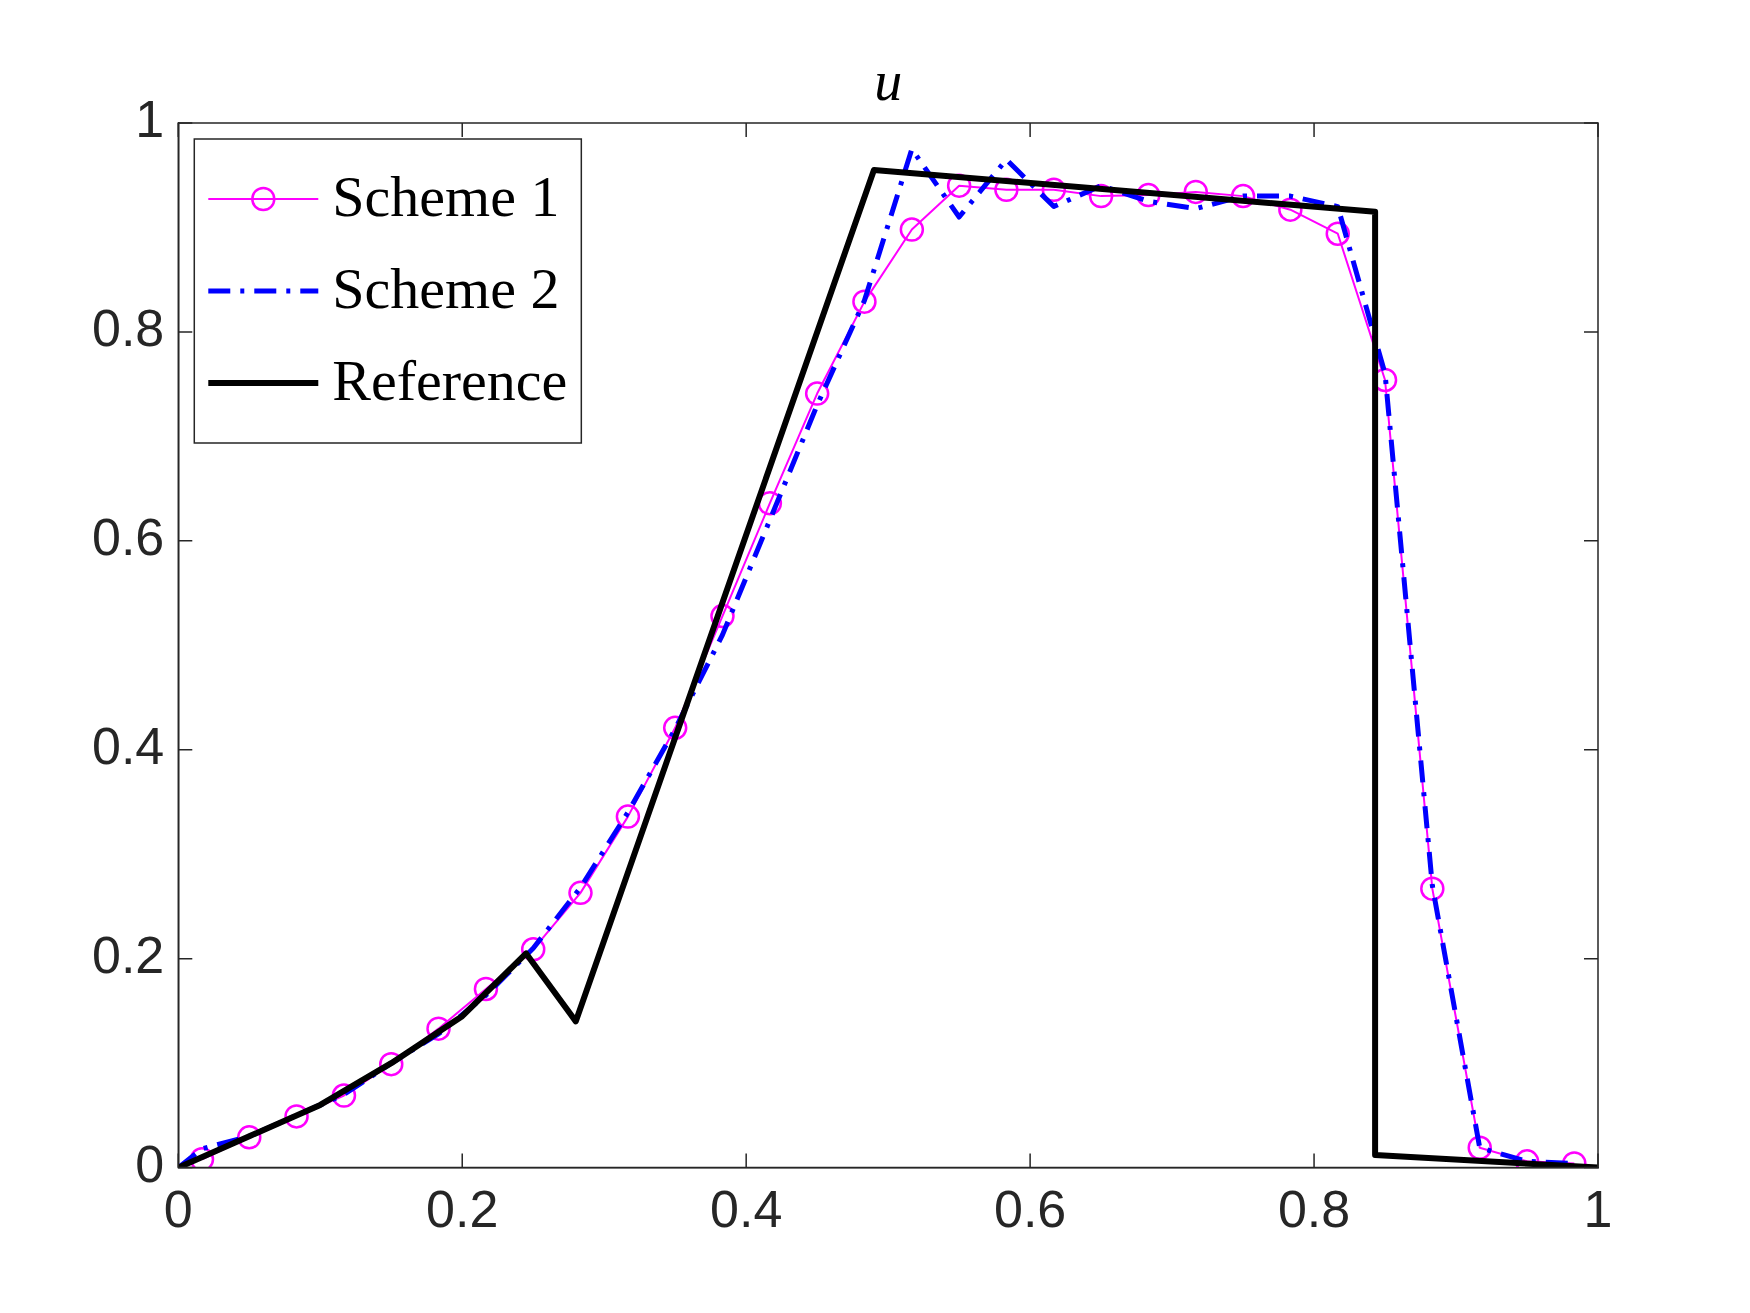  Describe the element at coordinates (128, 955) in the screenshot. I see `y-tick-label: 0.2` at that location.